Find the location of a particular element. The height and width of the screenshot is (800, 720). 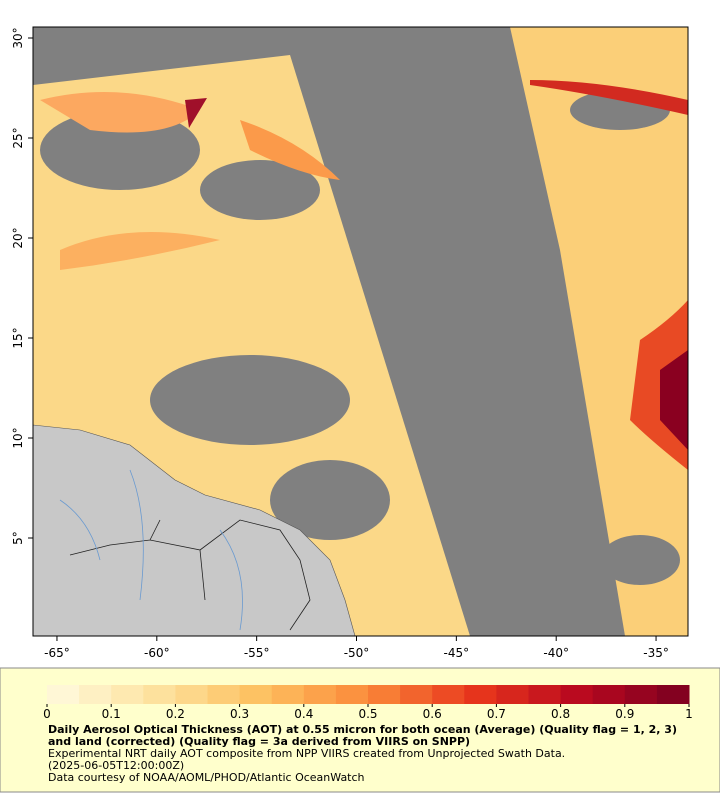

colorbar-tick-label: 0 is located at coordinates (47, 714).